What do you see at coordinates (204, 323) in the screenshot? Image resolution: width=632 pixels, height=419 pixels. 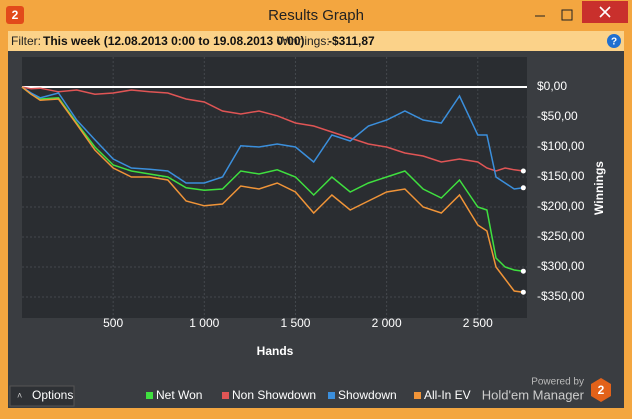 I see `x-tick-label: 1 000` at bounding box center [204, 323].